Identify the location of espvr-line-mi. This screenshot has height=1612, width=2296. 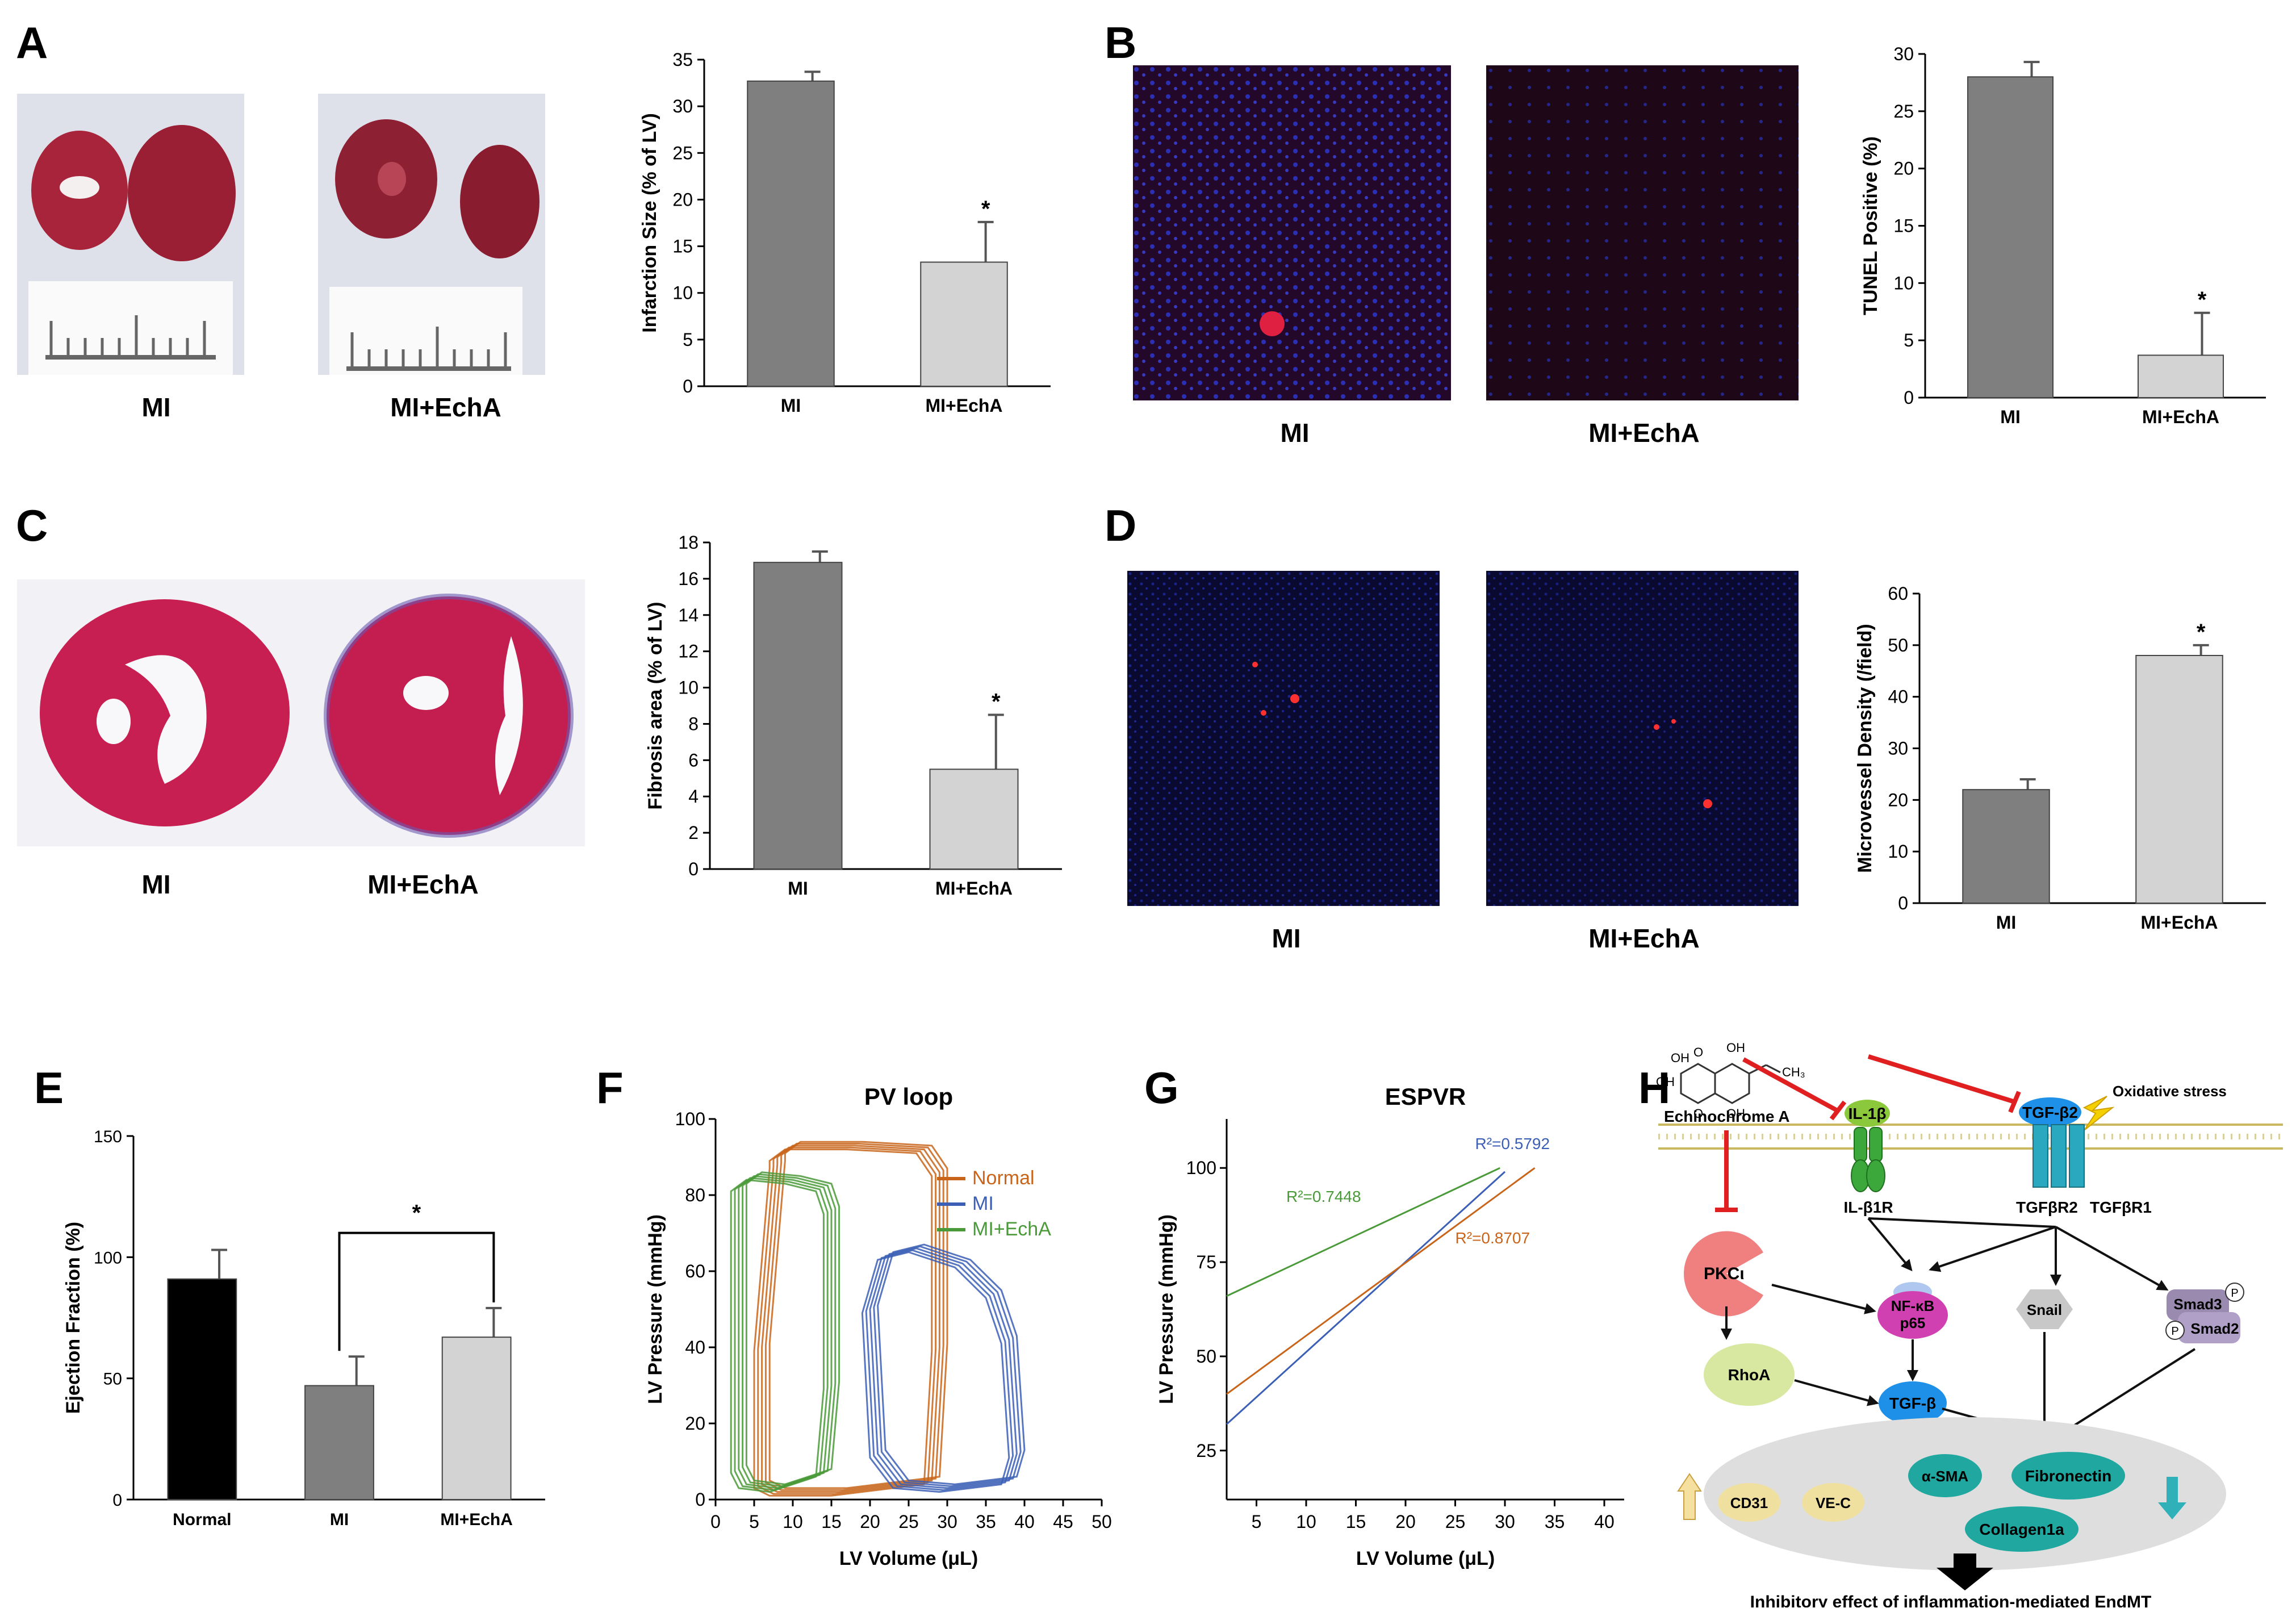
(1366, 1298).